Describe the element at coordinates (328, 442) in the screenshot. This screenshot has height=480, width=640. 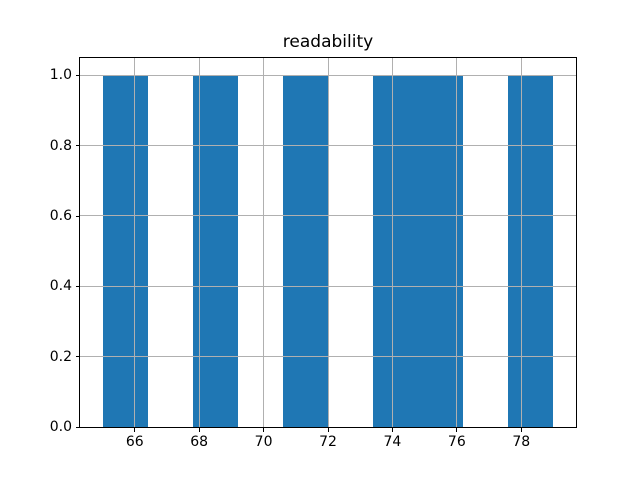
I see `x-tick-label: 72` at that location.